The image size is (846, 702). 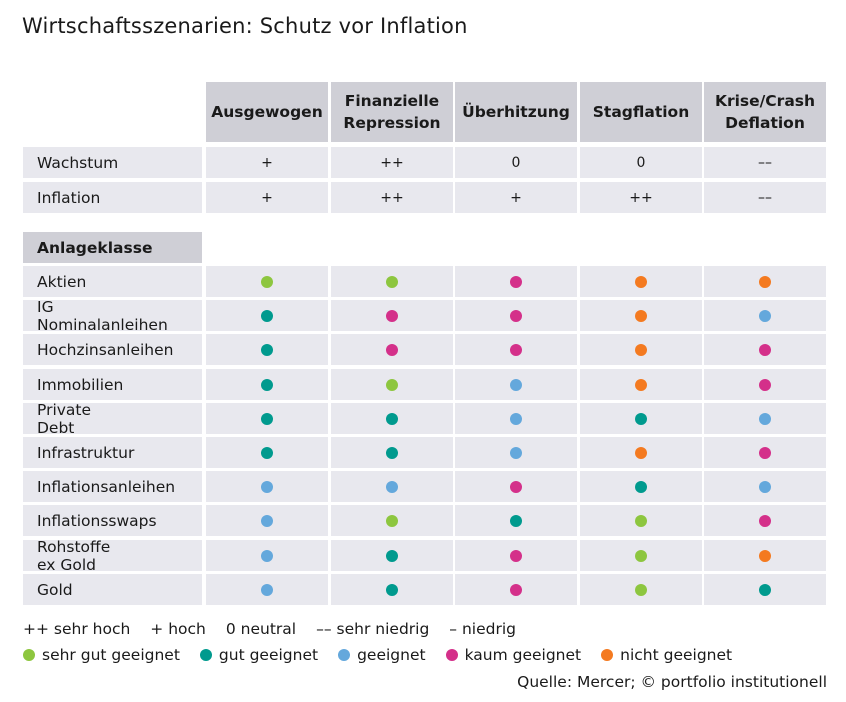 What do you see at coordinates (105, 349) in the screenshot?
I see `asset-label: Hochzinsanleihen` at bounding box center [105, 349].